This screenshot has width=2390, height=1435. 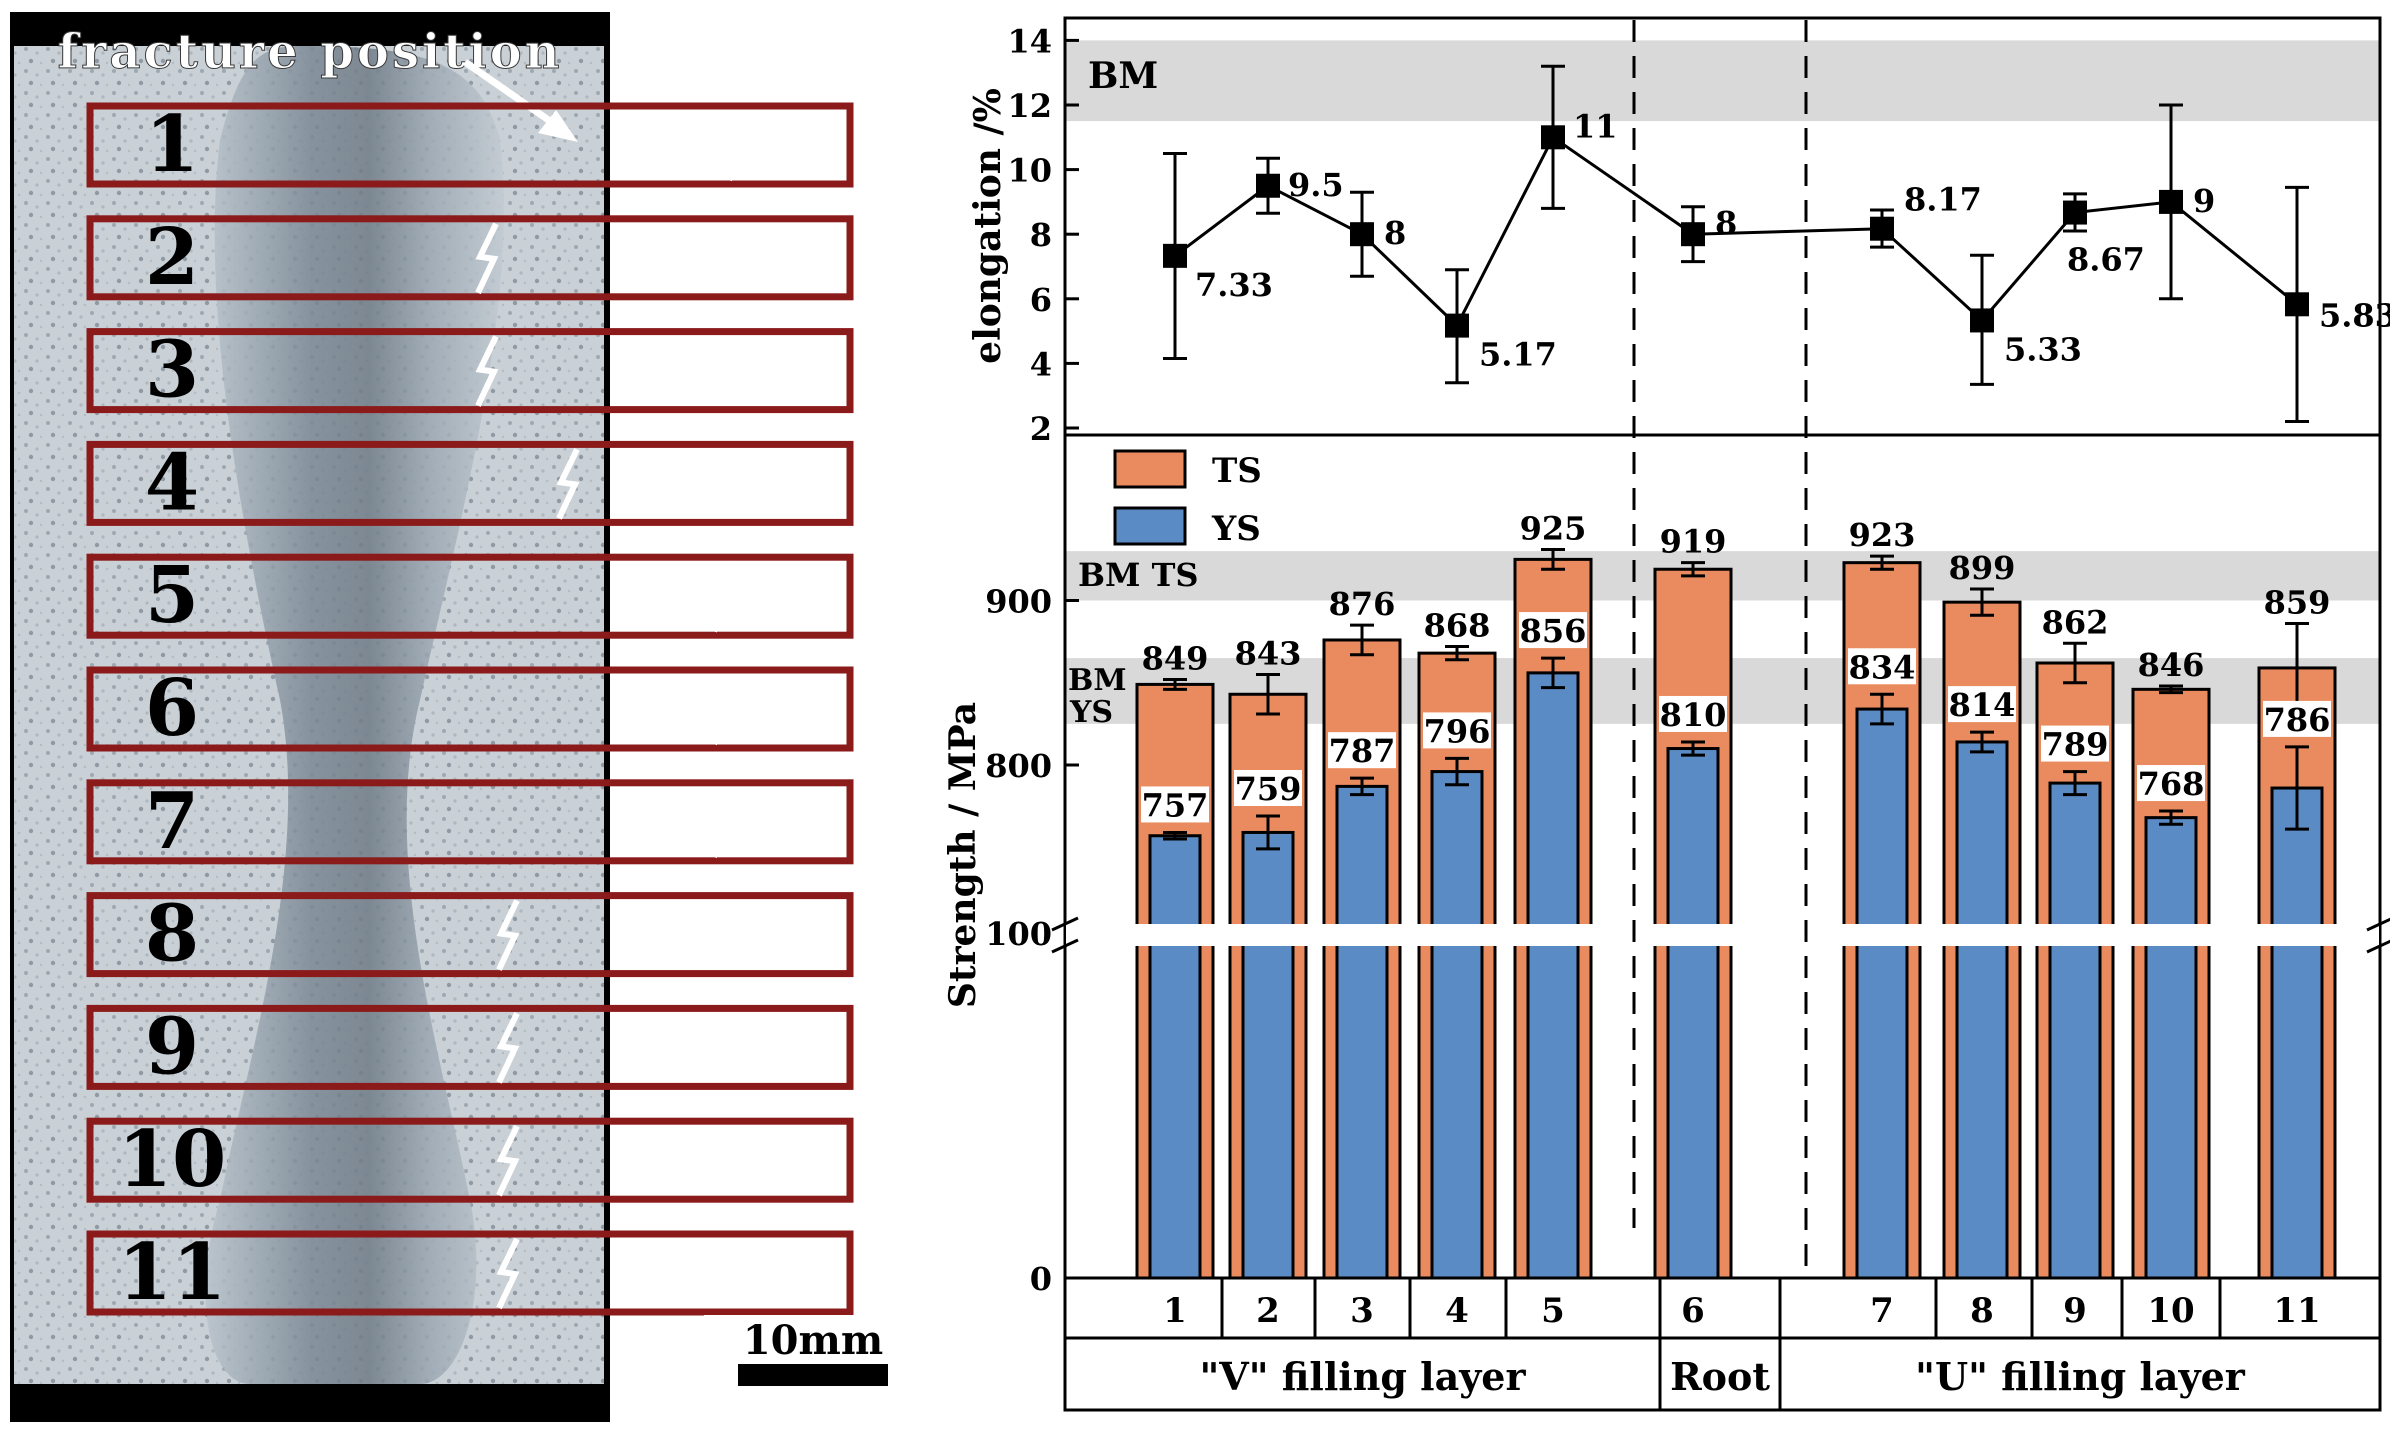 What do you see at coordinates (2171, 665) in the screenshot?
I see `ts-value-label-10: 846` at bounding box center [2171, 665].